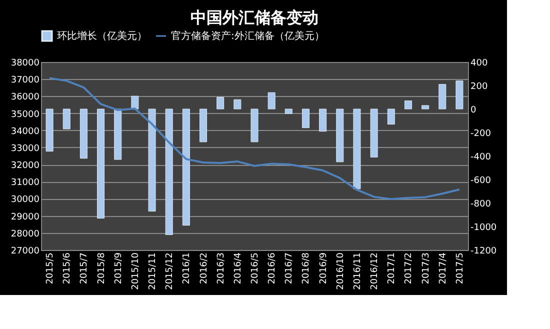  I want to click on y2-tick-label: -1000, so click(483, 228).